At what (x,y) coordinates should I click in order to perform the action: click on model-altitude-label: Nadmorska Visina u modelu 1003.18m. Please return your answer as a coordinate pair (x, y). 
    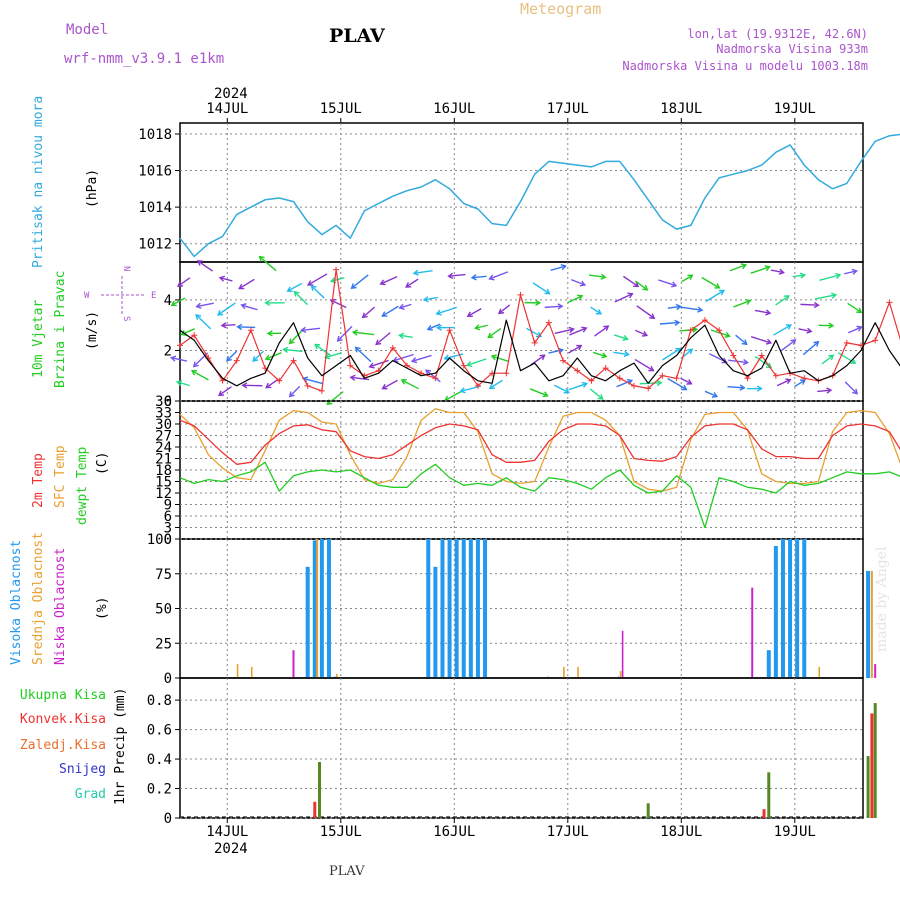
    Looking at the image, I should click on (745, 66).